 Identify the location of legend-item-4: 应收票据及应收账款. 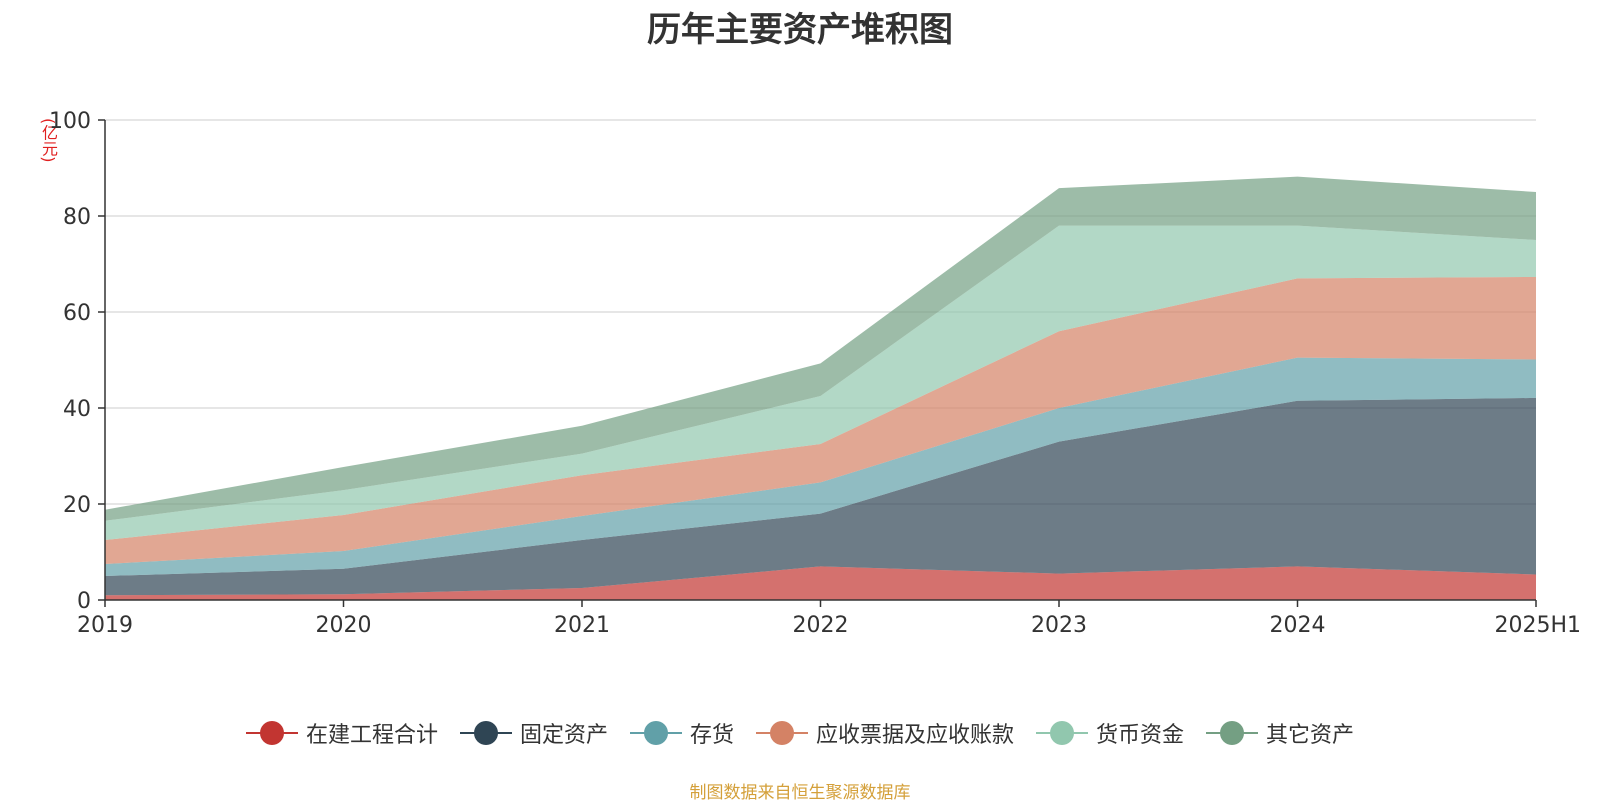
(885, 733).